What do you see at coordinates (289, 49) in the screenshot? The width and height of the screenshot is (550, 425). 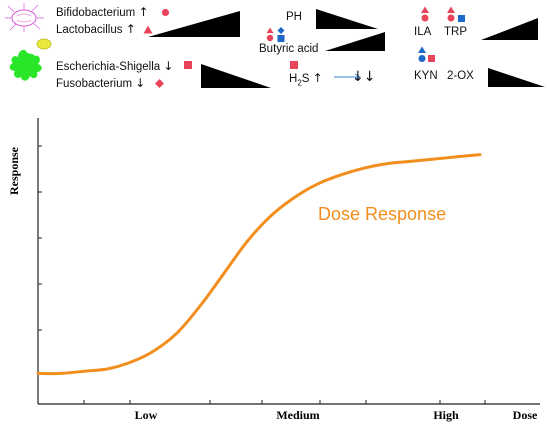 I see `butyric-acid-label: Butyric acid` at bounding box center [289, 49].